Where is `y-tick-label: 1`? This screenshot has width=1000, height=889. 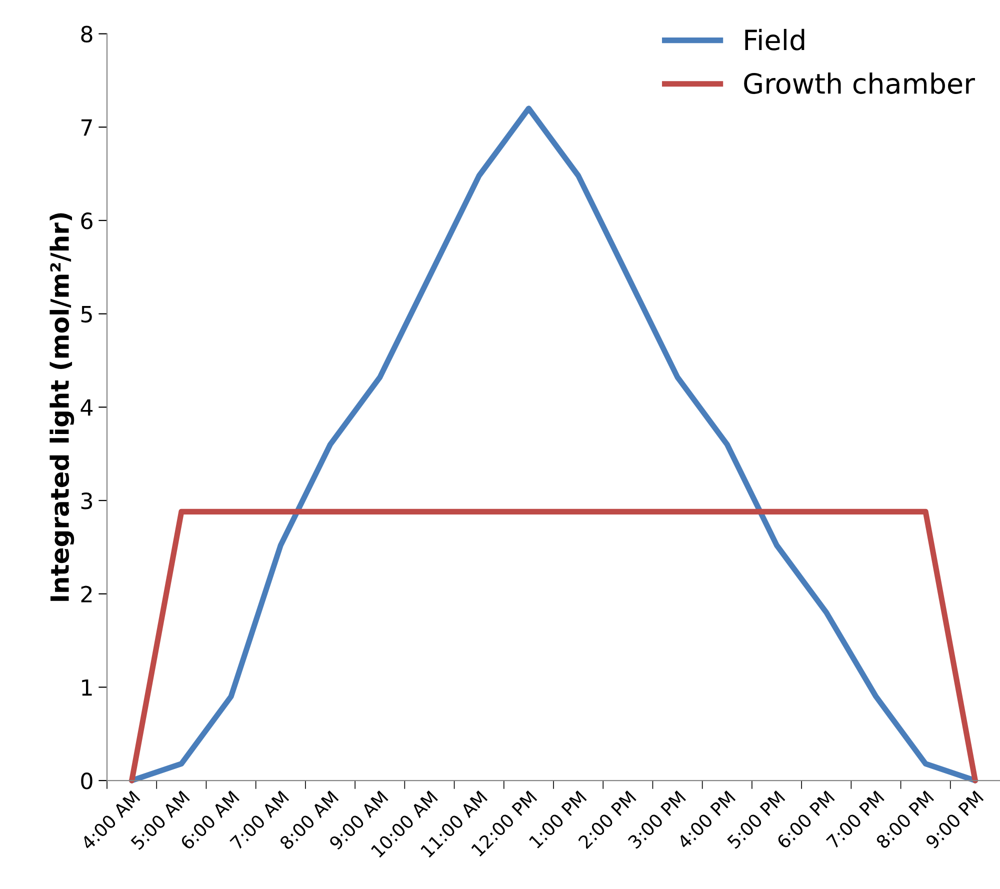 y-tick-label: 1 is located at coordinates (87, 687).